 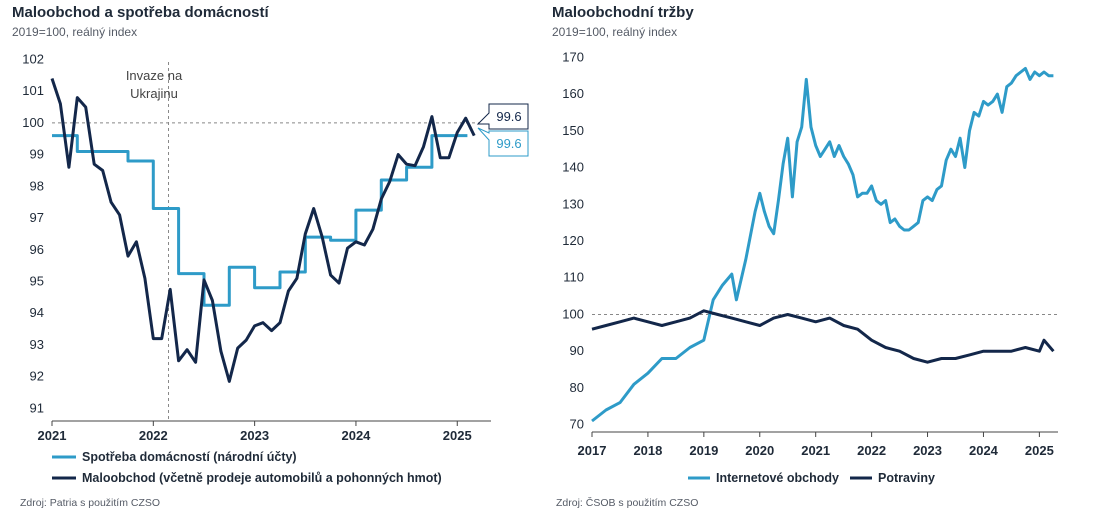 I want to click on right-x-tick-label: 2024, so click(x=984, y=450).